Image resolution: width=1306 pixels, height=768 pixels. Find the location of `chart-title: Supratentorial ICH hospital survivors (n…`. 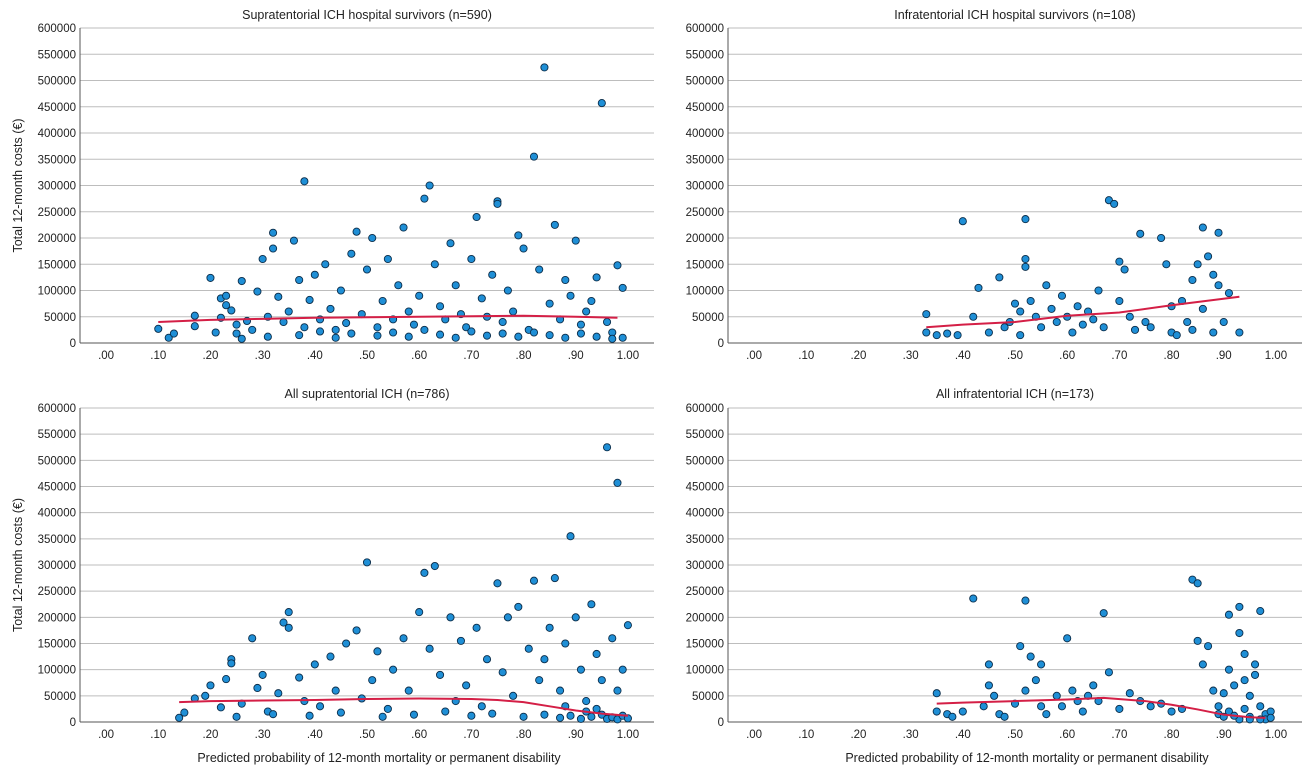

chart-title: Supratentorial ICH hospital survivors (n… is located at coordinates (367, 15).